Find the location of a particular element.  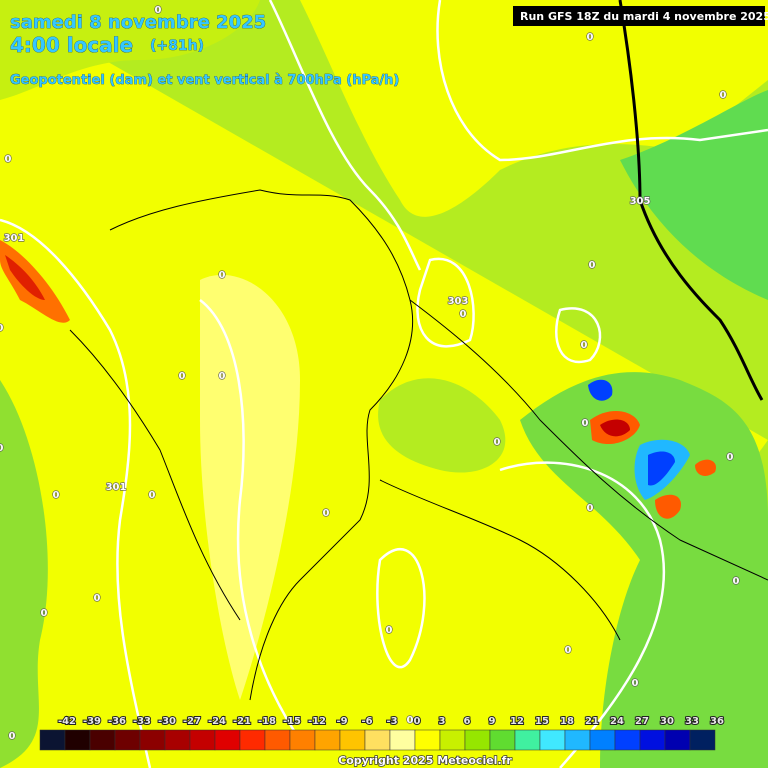

scale-label: -12 is located at coordinates (317, 721).